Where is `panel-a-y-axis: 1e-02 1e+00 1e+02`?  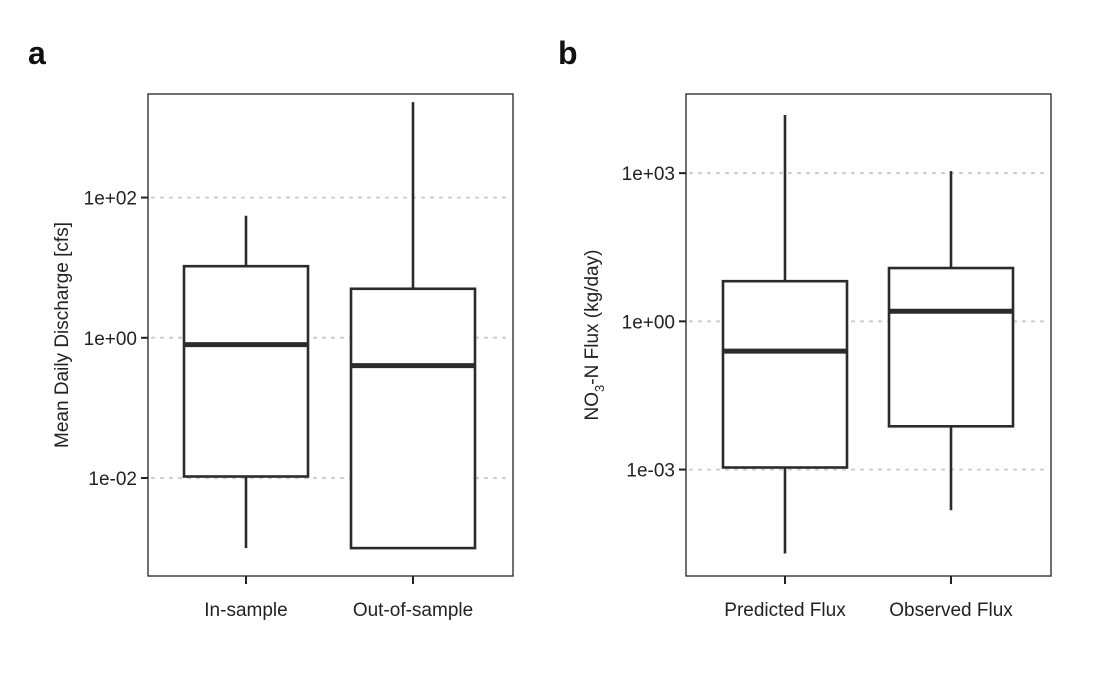
panel-a-y-axis: 1e-02 1e+00 1e+02 is located at coordinates (116, 339).